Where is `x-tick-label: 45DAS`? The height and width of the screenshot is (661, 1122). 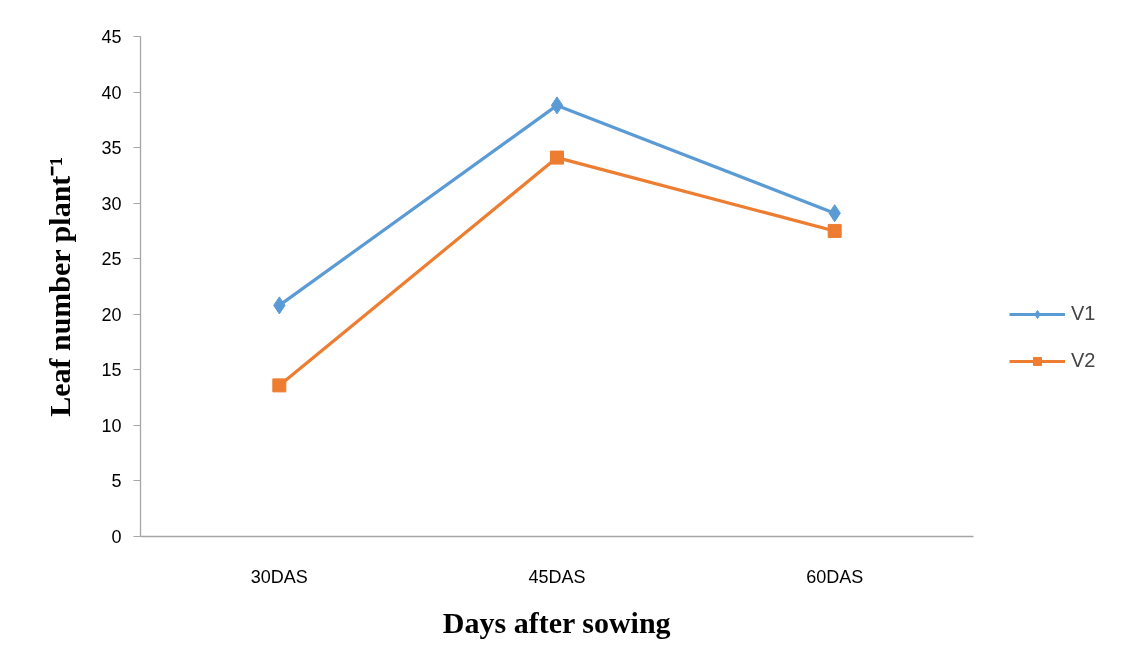
x-tick-label: 45DAS is located at coordinates (557, 576).